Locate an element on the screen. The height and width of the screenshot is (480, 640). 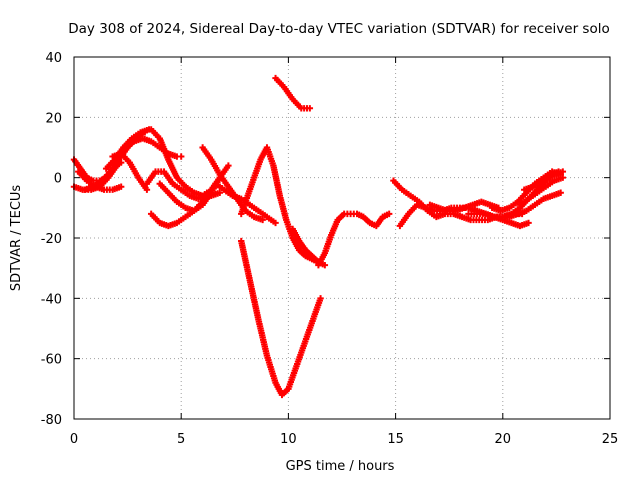
y-tick-label: -20 is located at coordinates (51, 239).